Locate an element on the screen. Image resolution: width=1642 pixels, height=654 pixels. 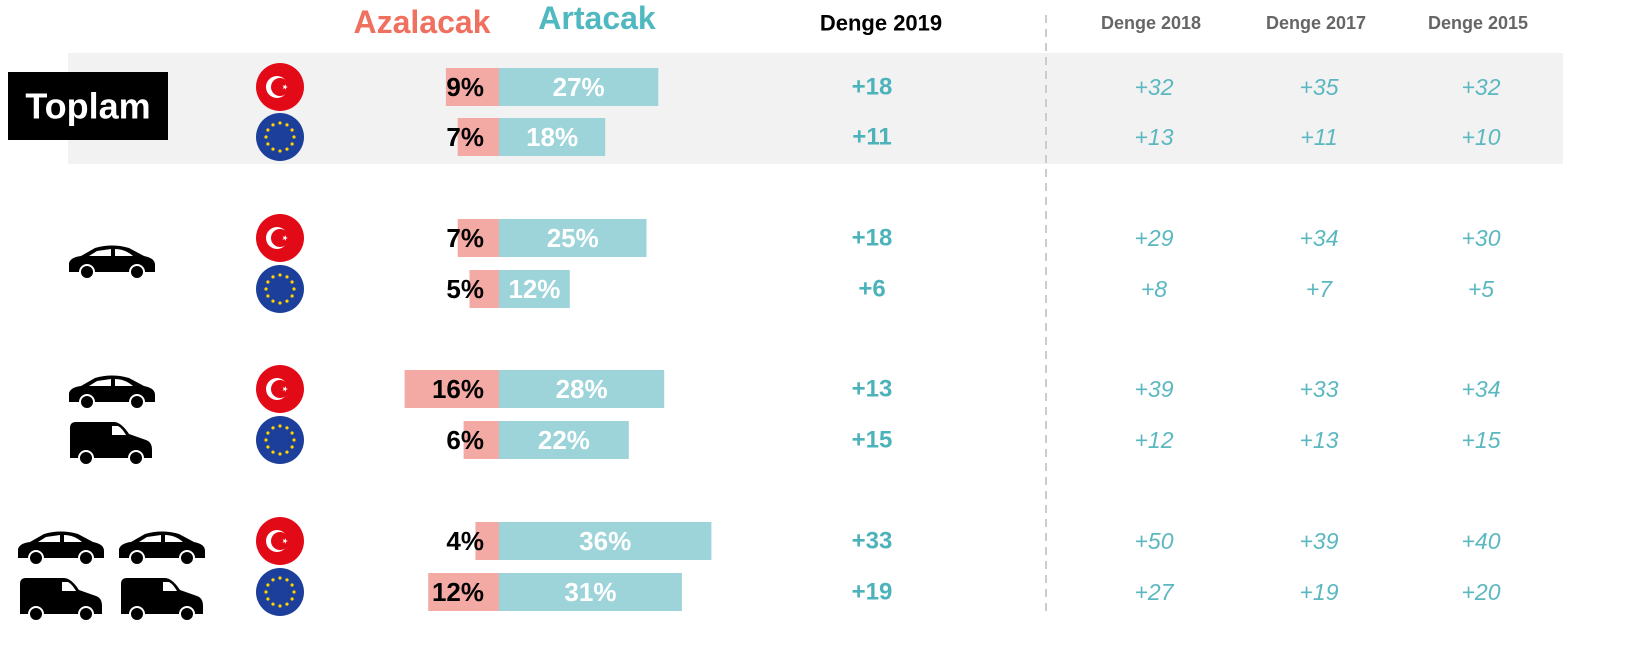
legend-increase: Artacak is located at coordinates (597, 18).